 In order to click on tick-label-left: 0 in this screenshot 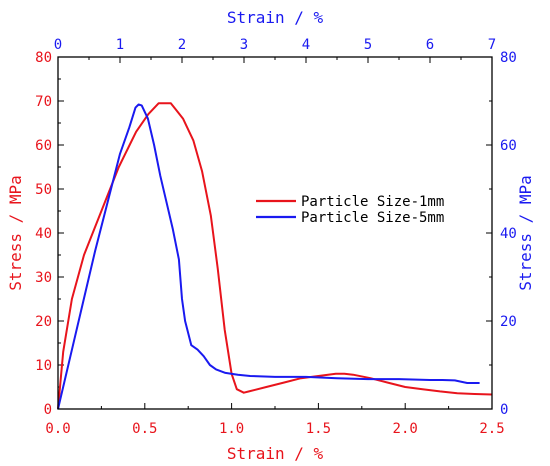, I will do `click(48, 410)`.